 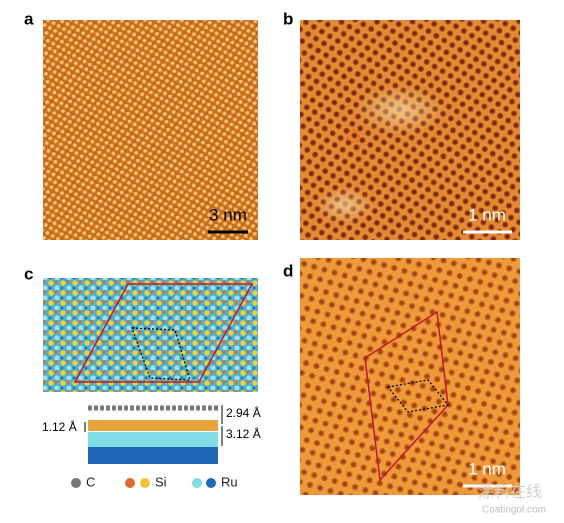 I want to click on atomic-model, so click(x=150, y=335).